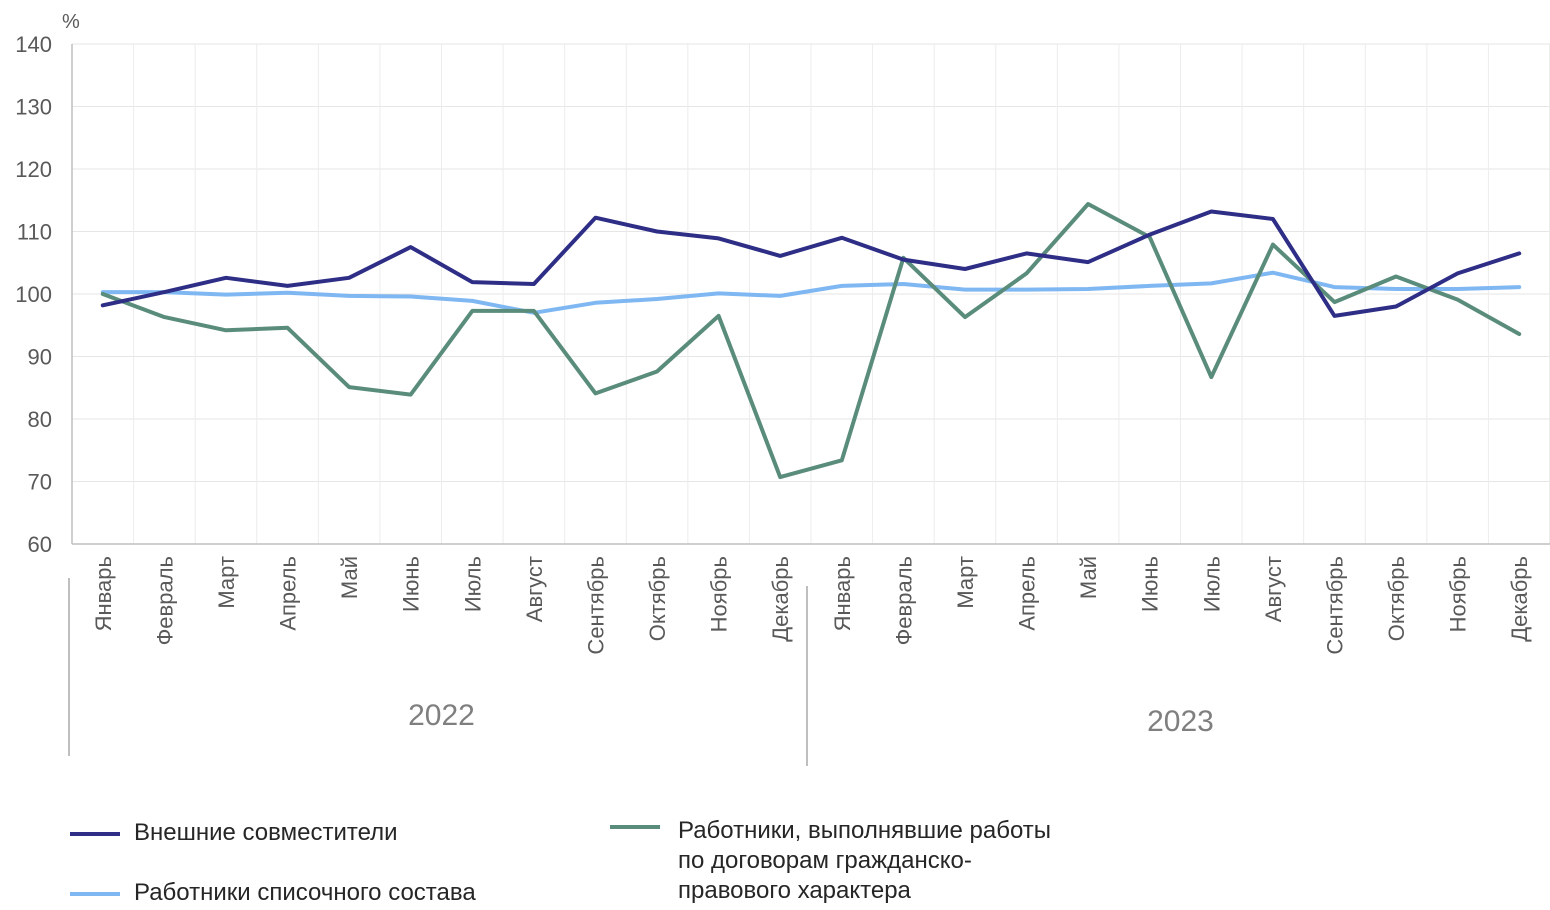 The width and height of the screenshot is (1550, 910). I want to click on legend-label-contract-line3: правового характера, so click(794, 890).